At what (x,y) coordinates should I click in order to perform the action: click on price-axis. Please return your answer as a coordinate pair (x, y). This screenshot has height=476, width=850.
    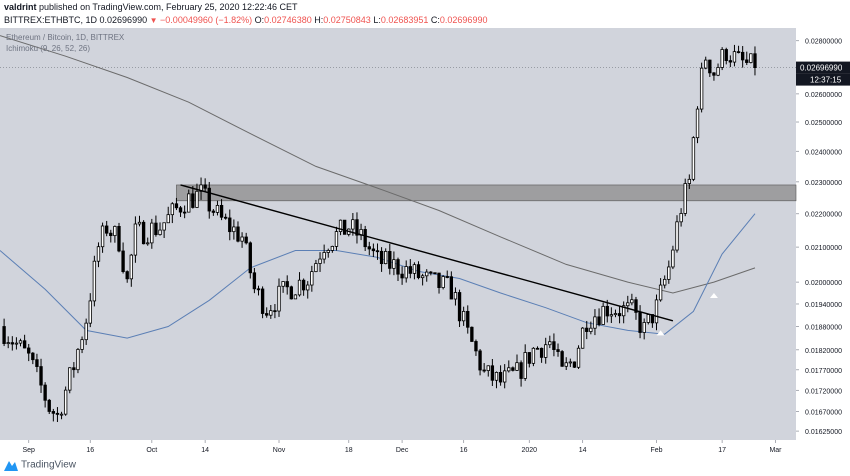
    Looking at the image, I should click on (823, 242).